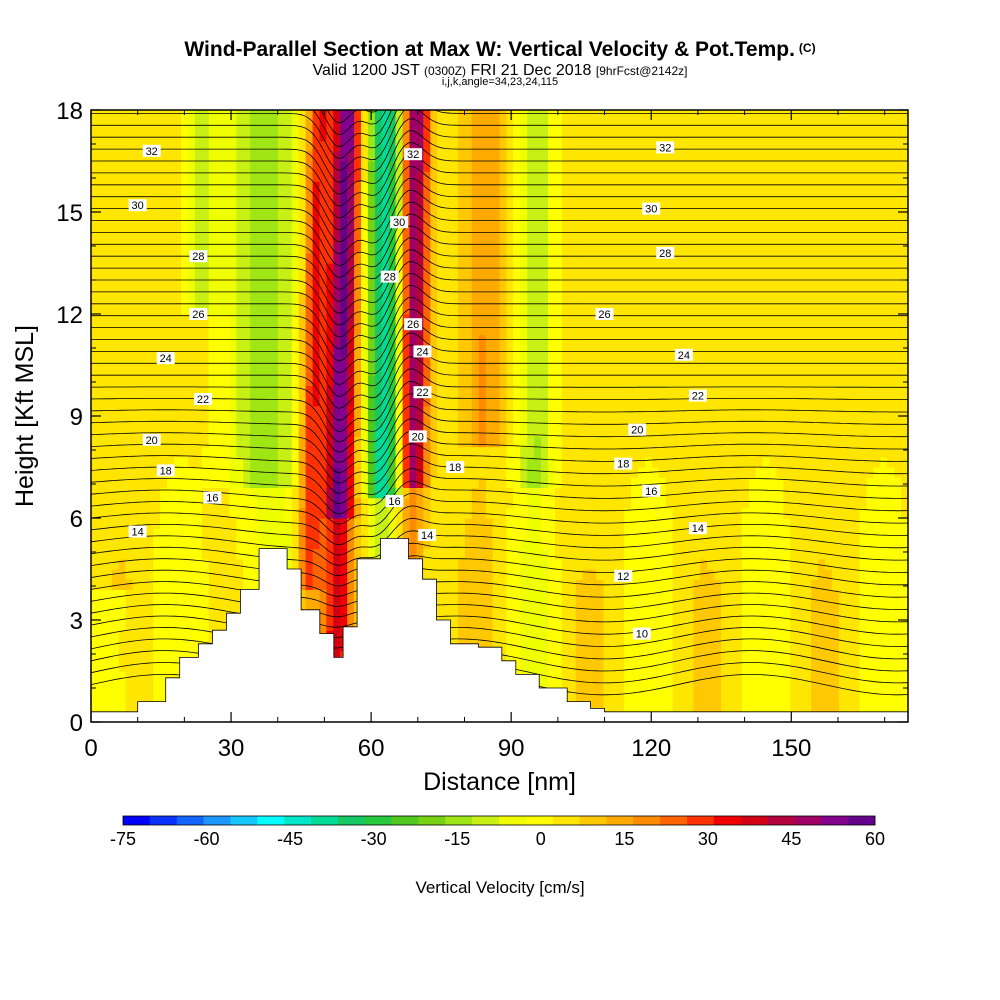 The image size is (1000, 1000). Describe the element at coordinates (457, 839) in the screenshot. I see `colorbar-tick-label: -15` at that location.